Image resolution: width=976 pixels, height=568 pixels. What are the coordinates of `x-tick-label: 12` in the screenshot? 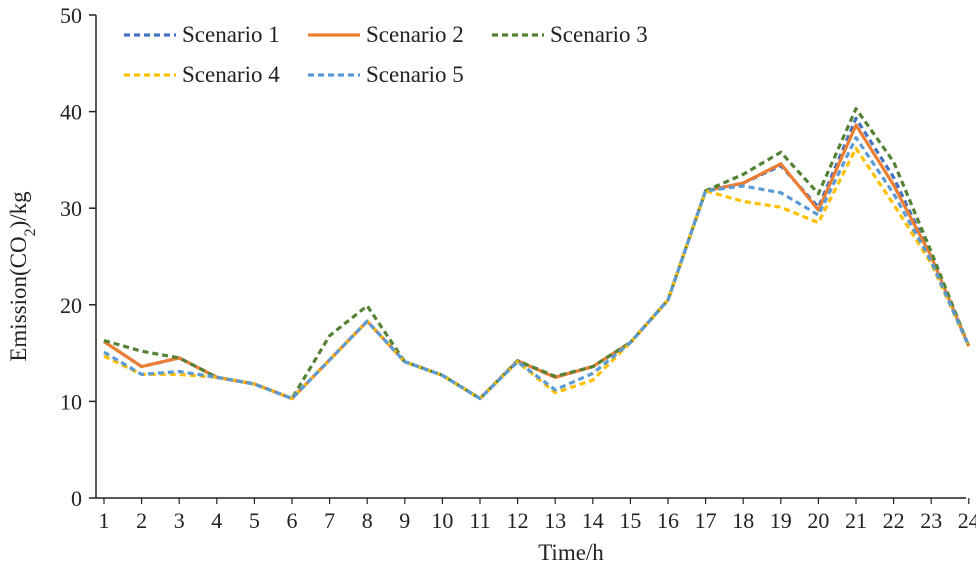 It's located at (518, 520).